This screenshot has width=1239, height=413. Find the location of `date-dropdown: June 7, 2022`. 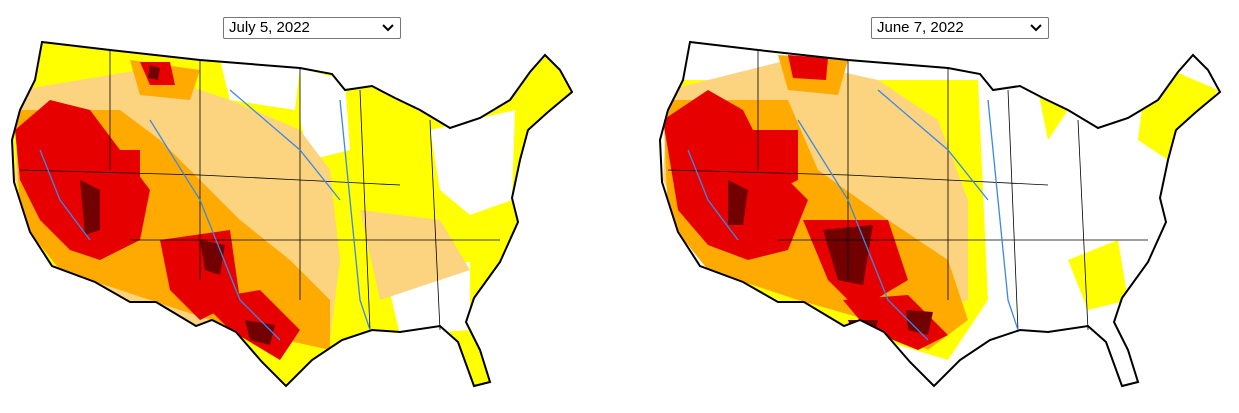

date-dropdown: June 7, 2022 is located at coordinates (960, 28).